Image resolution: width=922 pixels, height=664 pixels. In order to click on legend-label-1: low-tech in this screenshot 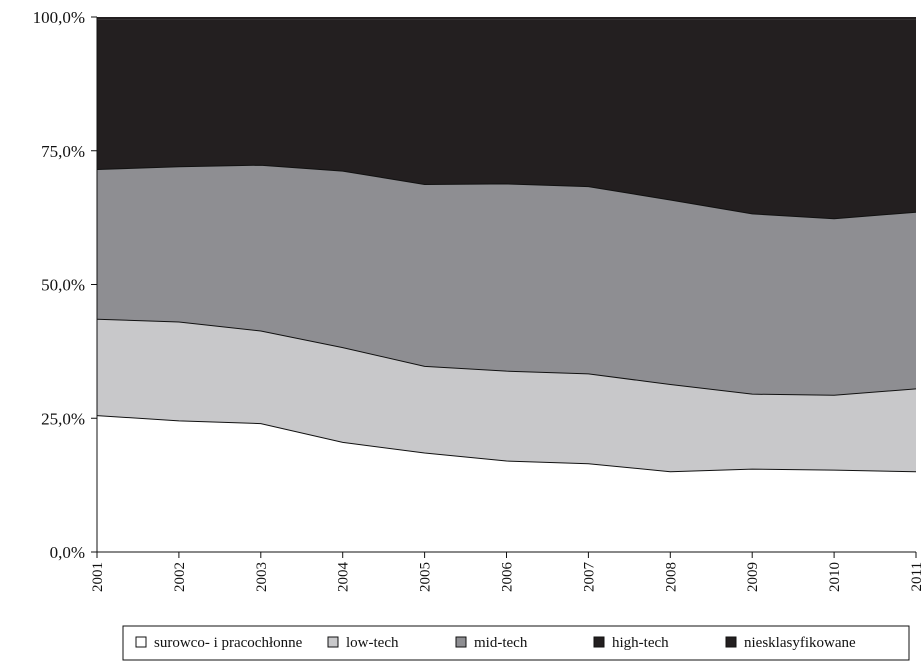, I will do `click(372, 643)`.